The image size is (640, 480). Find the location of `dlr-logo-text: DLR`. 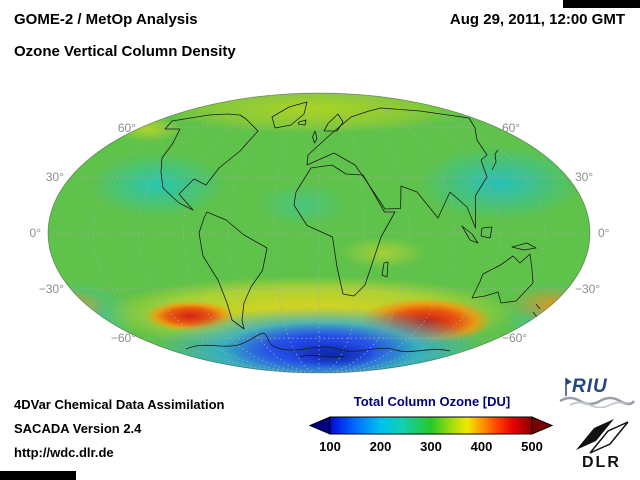

dlr-logo-text: DLR is located at coordinates (601, 462).